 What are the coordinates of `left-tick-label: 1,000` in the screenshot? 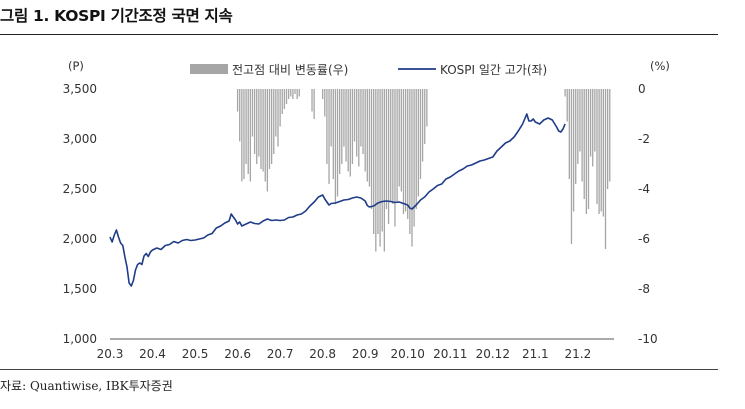 It's located at (80, 339).